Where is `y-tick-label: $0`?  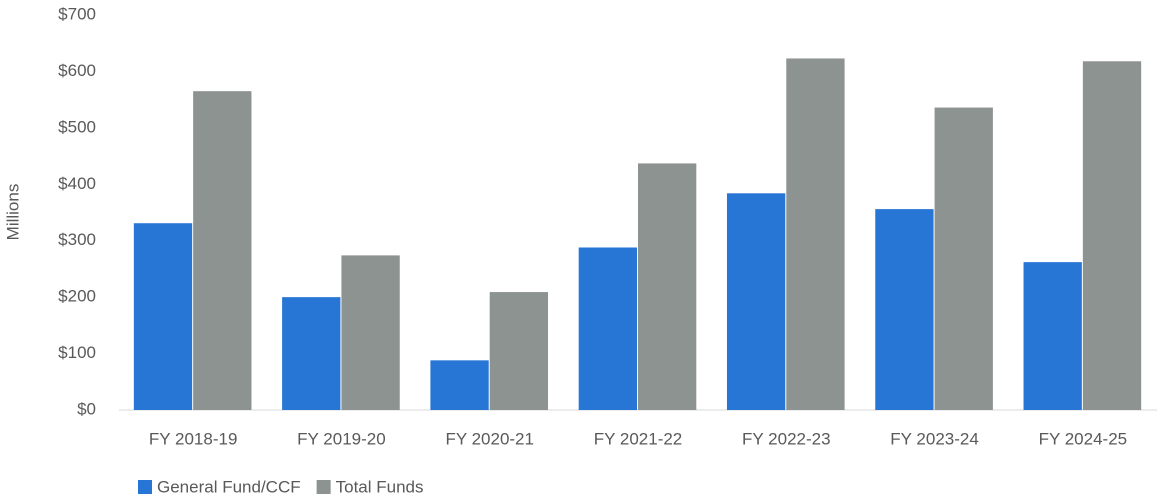
y-tick-label: $0 is located at coordinates (86, 408).